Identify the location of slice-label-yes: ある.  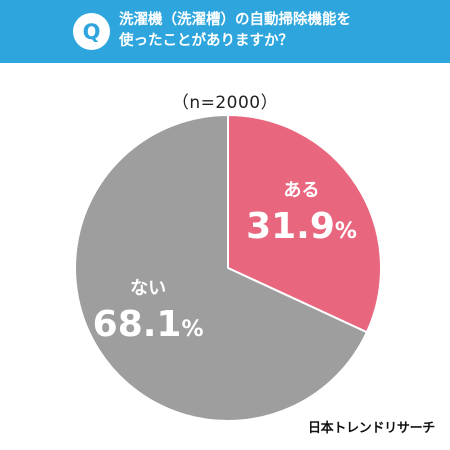
(302, 190).